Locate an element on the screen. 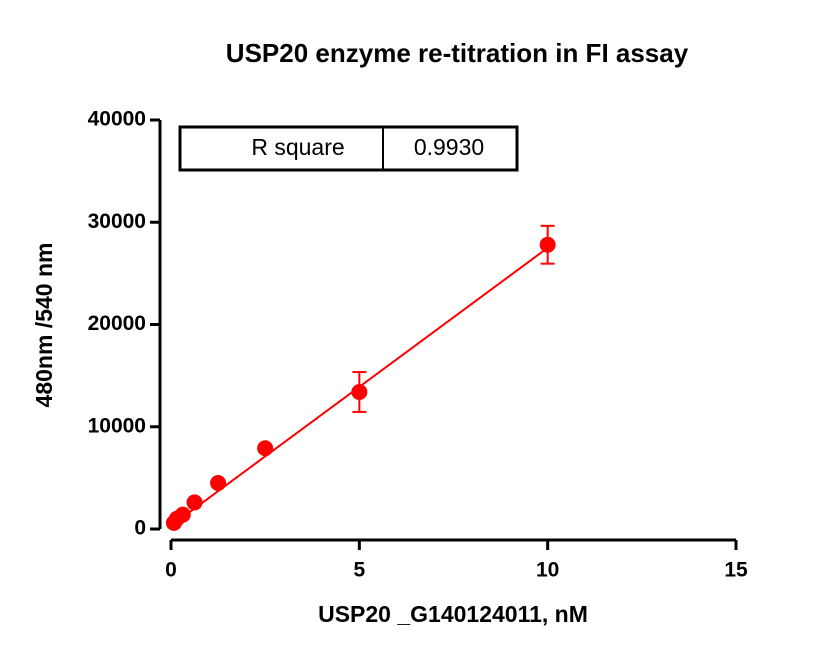 The image size is (825, 672). y-tick-label: 10000 is located at coordinates (117, 425).